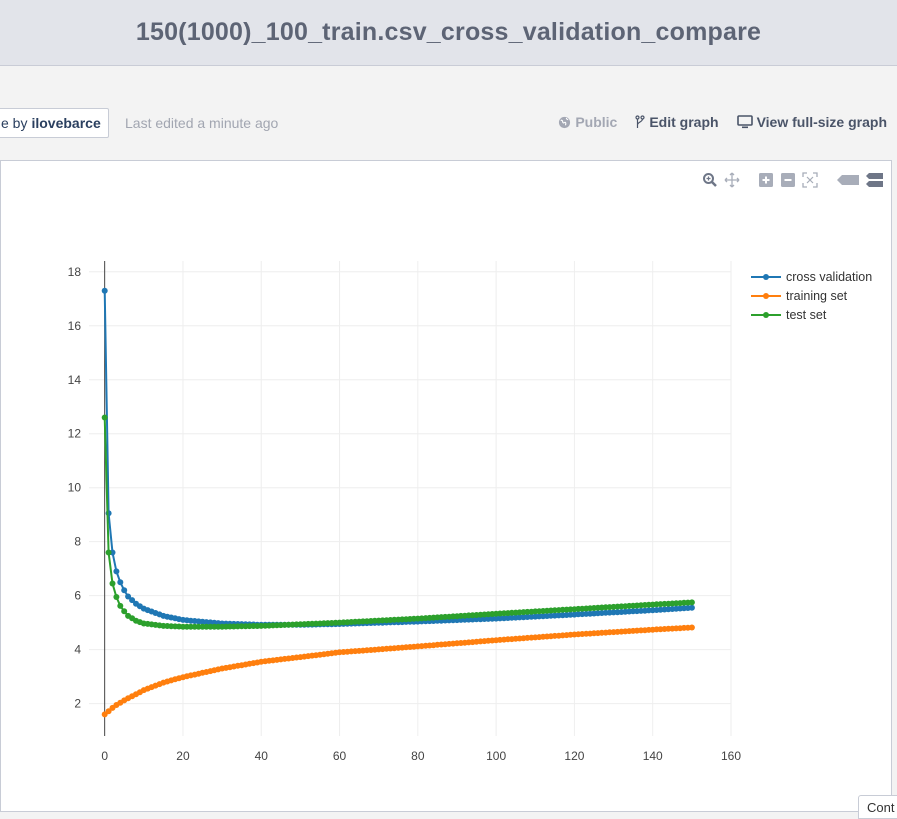  I want to click on edit-graph-label: Edit graph, so click(684, 122).